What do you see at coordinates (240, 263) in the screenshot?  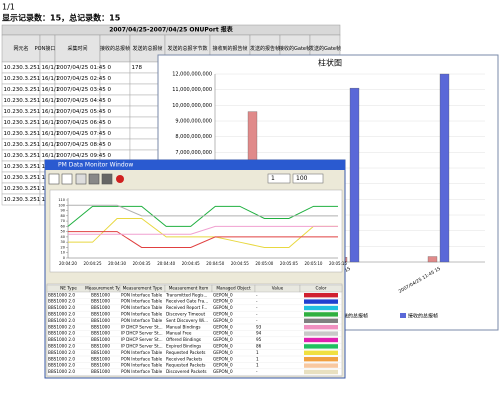 I see `x-tick-label: 20:04:55` at bounding box center [240, 263].